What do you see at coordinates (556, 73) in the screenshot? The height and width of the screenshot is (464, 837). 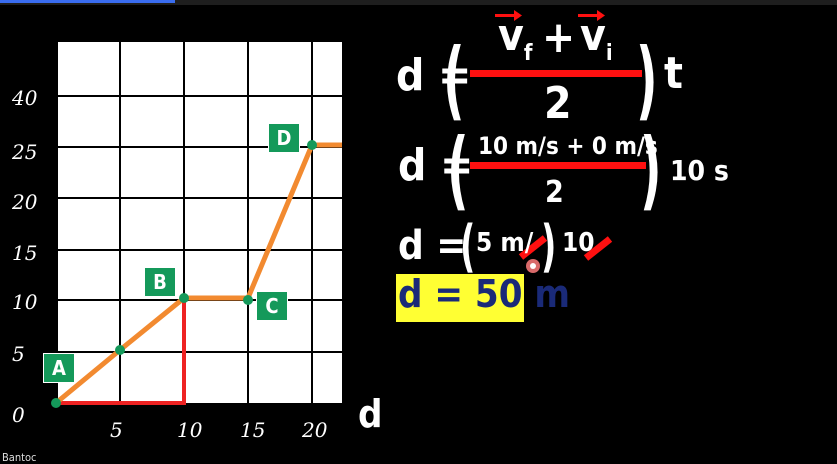 I see `eq1-fraction-bar` at bounding box center [556, 73].